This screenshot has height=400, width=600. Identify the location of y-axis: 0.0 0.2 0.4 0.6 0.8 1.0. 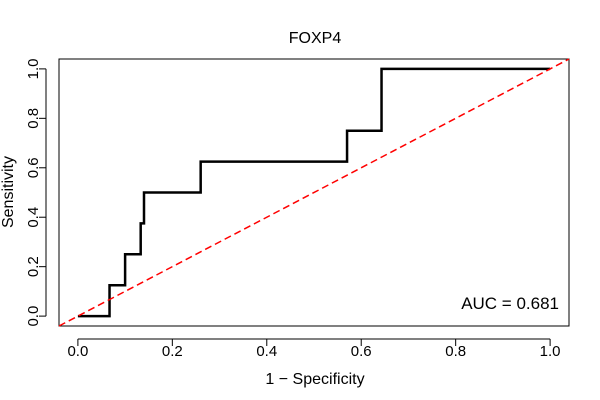
(36, 192).